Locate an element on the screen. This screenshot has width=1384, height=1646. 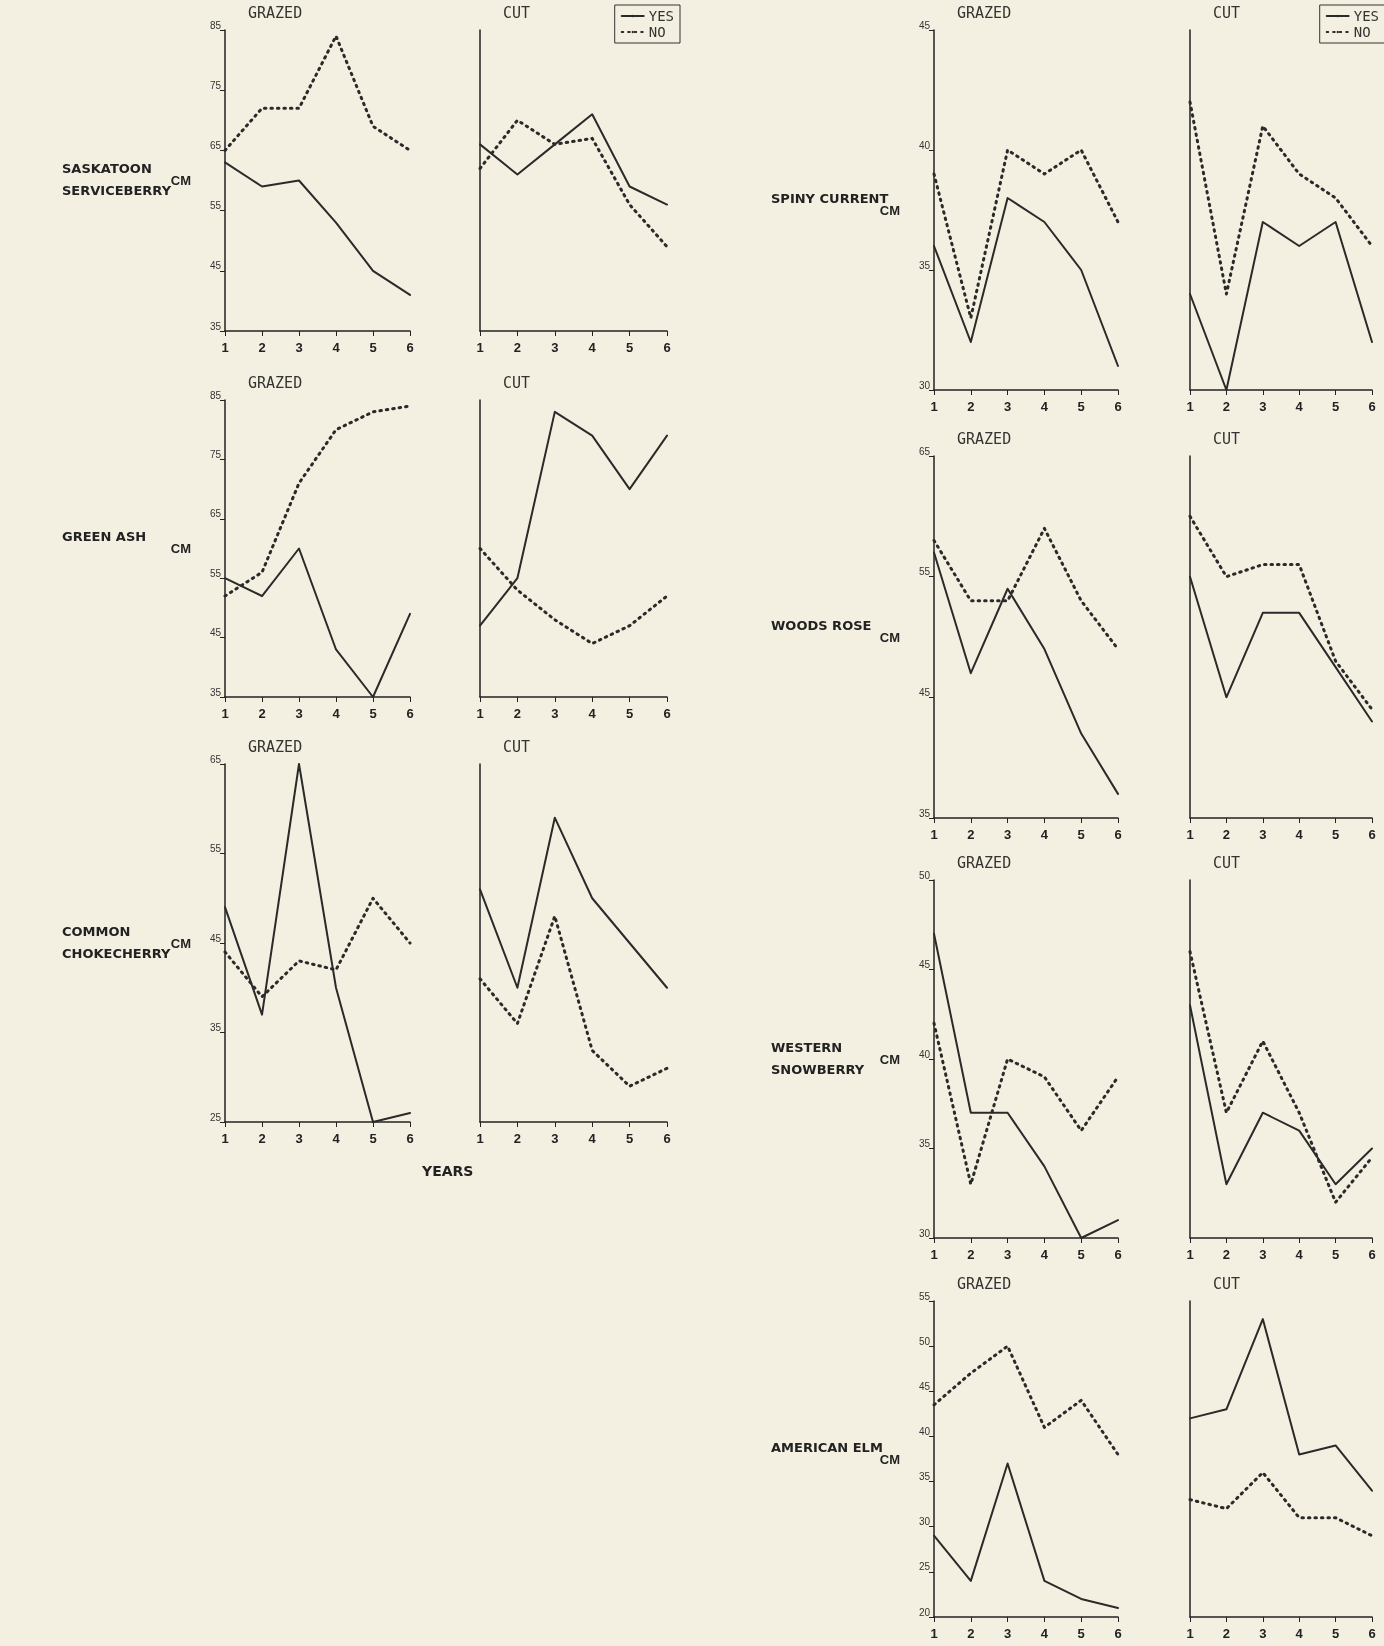
text: COMMON CHOKECHERRY is located at coordinates (117, 942).